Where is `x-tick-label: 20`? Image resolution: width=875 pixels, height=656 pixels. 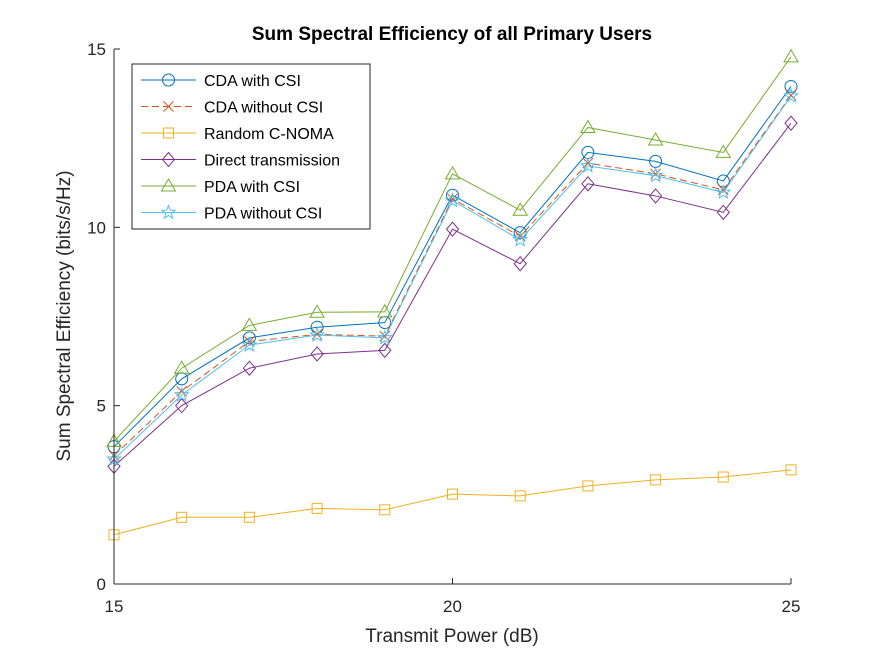 x-tick-label: 20 is located at coordinates (452, 606).